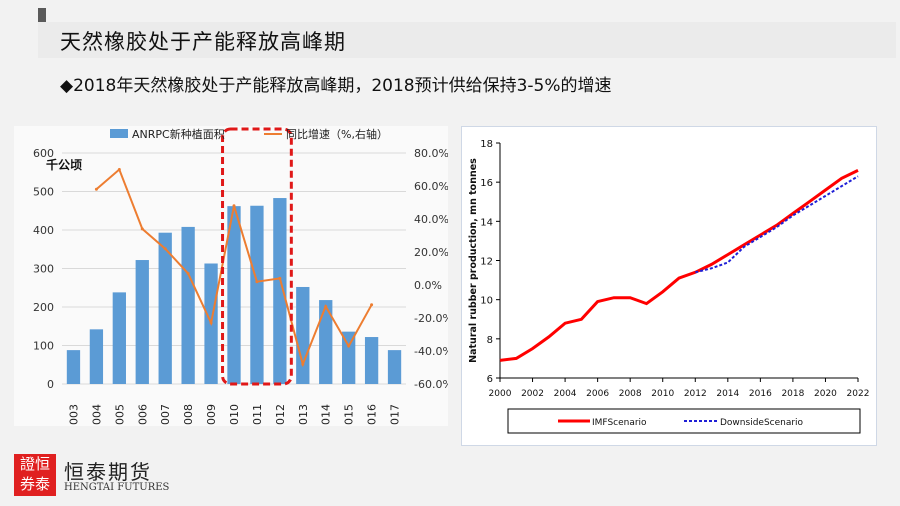  Describe the element at coordinates (431, 252) in the screenshot. I see `y2-tick-label: 20.0%` at that location.